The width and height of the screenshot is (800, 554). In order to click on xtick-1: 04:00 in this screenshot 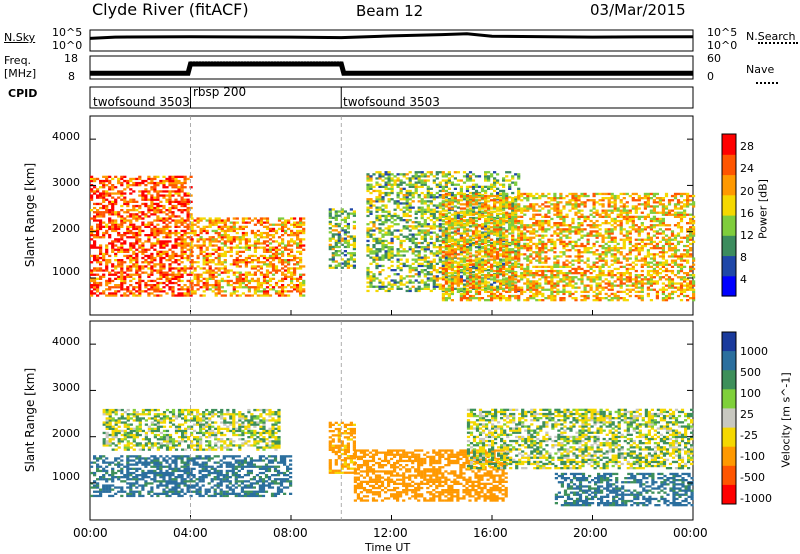, I will do `click(190, 533)`.